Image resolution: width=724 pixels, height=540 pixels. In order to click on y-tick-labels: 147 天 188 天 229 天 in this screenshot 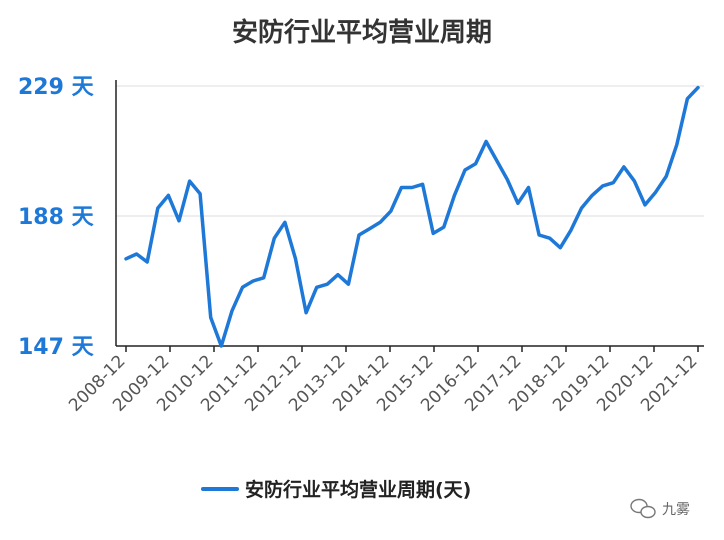, I will do `click(56, 217)`.